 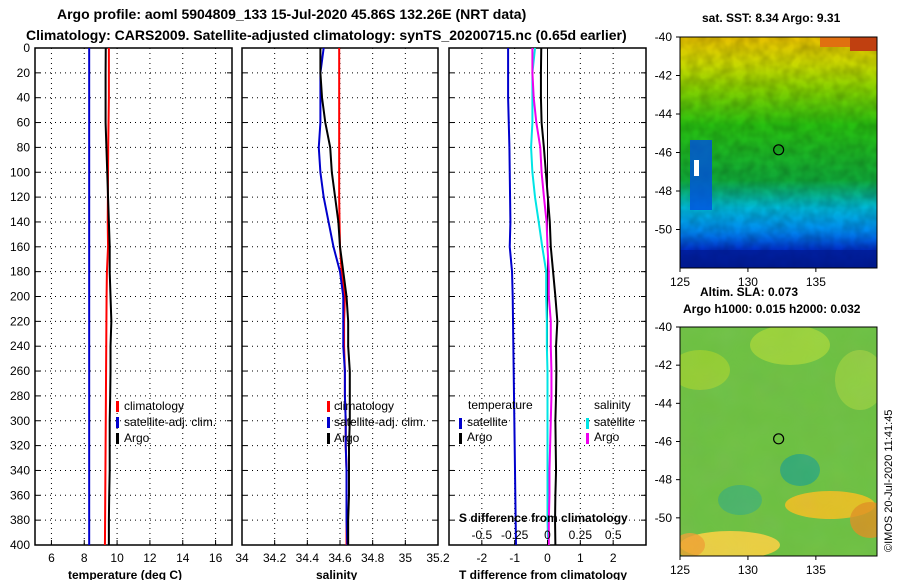 I want to click on sla-map-image, so click(x=778, y=441).